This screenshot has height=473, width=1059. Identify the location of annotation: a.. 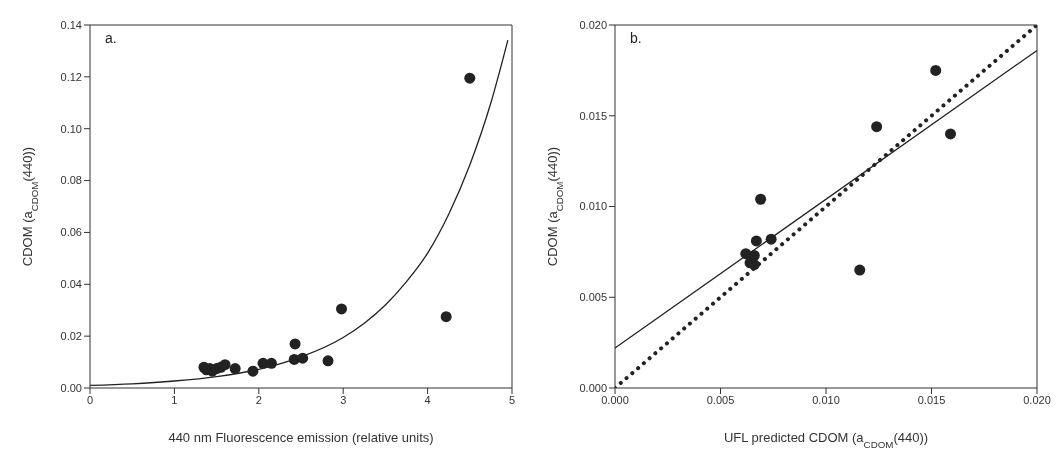
(111, 38).